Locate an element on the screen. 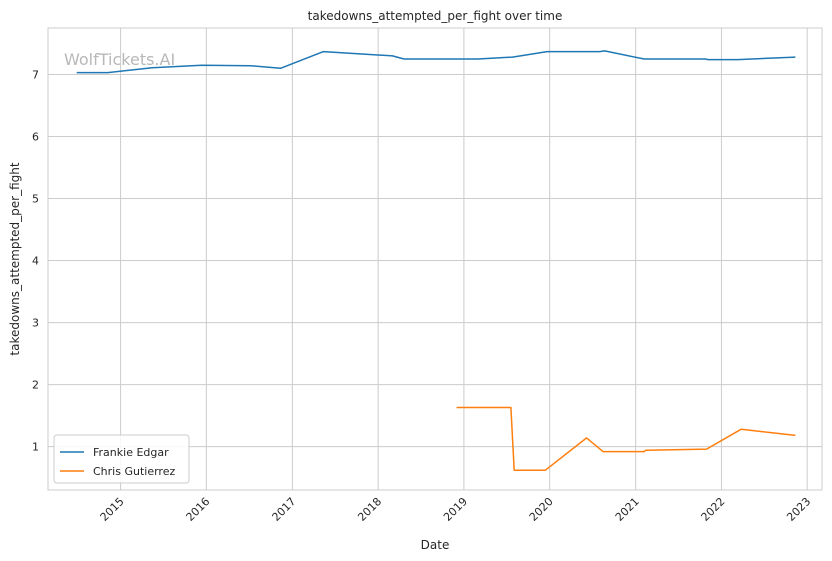 This screenshot has height=561, width=832. x-tick-label: 2015 is located at coordinates (112, 509).